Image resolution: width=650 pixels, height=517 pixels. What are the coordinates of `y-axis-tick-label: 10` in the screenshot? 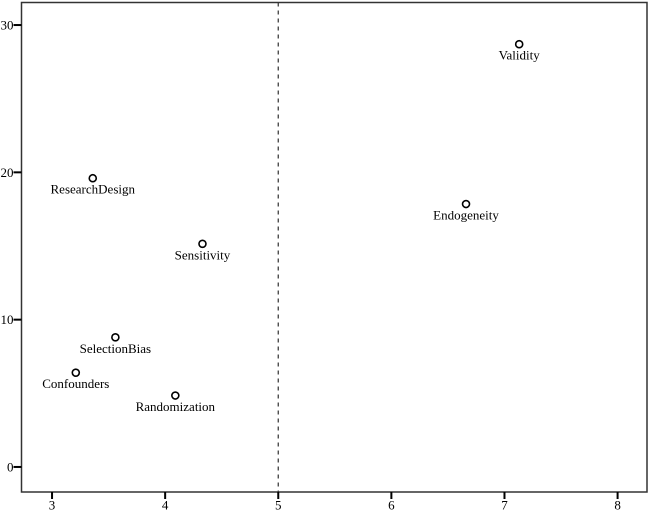 It's located at (7, 319).